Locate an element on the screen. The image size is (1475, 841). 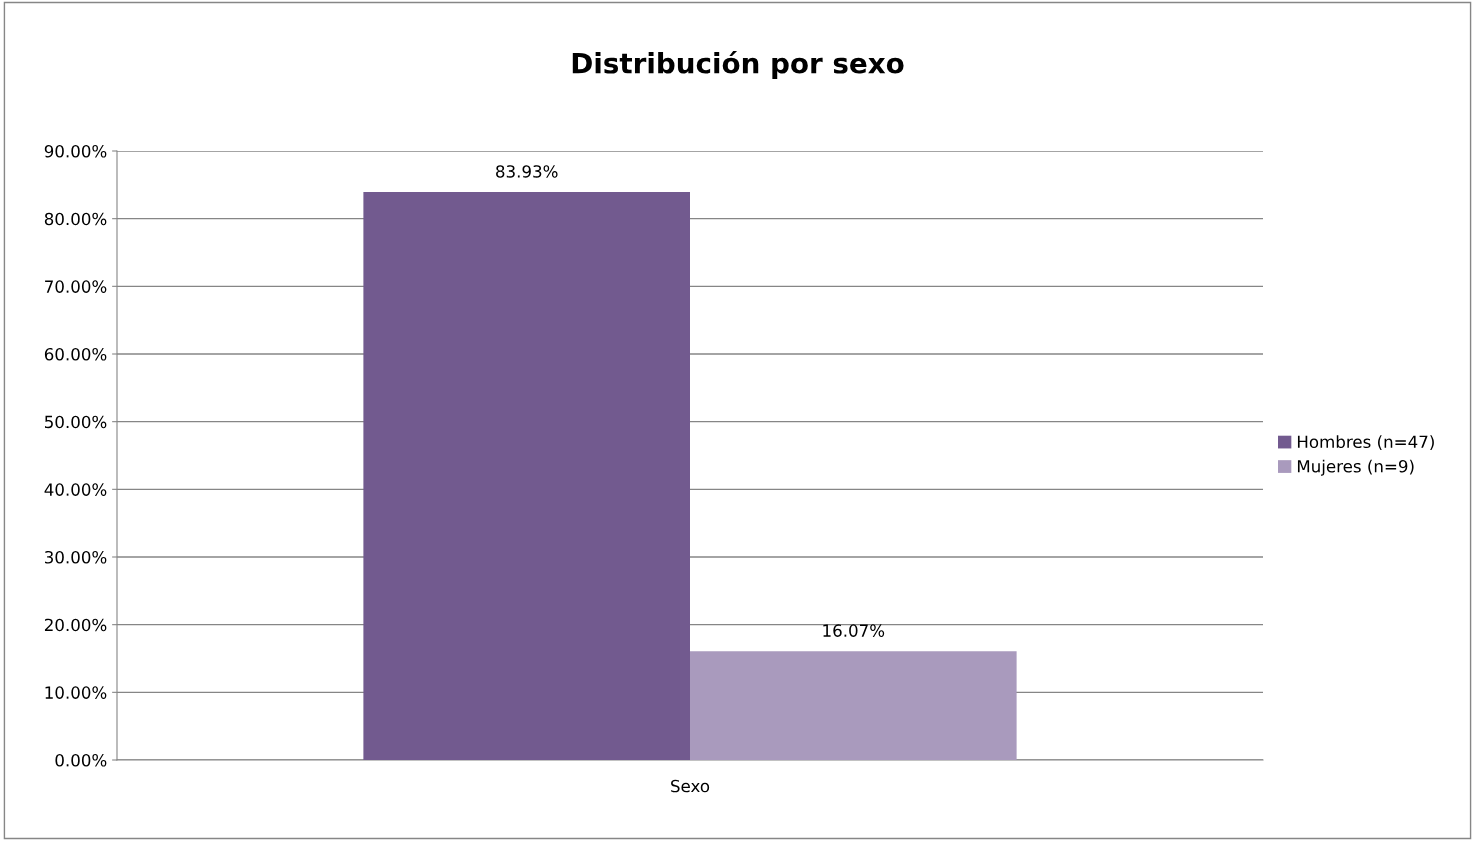
x-tick-label: Sexo is located at coordinates (690, 786).